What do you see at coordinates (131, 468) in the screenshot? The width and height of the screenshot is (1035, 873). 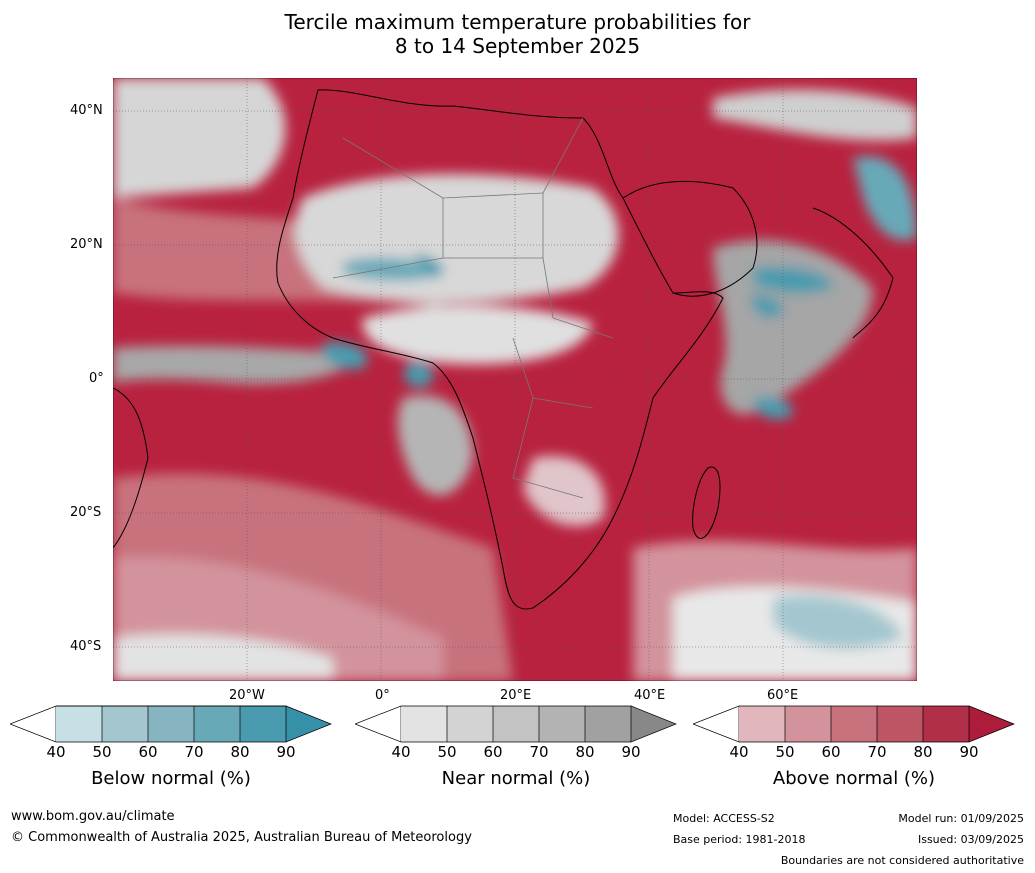 I see `south-america-coast` at bounding box center [131, 468].